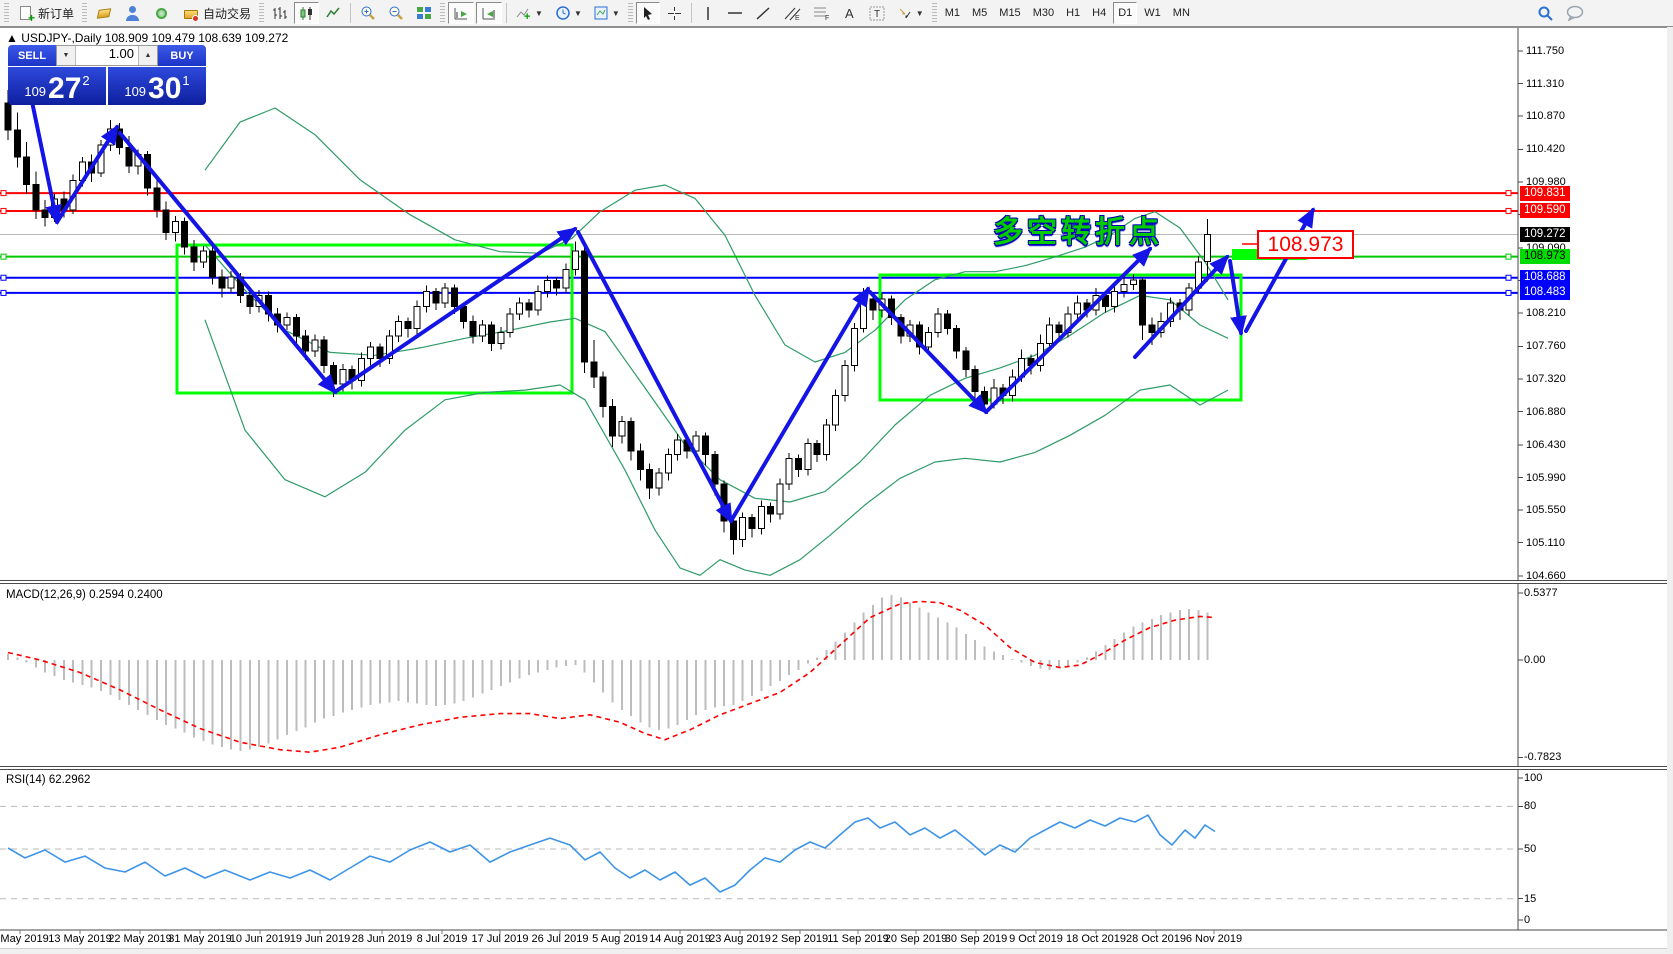 The image size is (1673, 954). Describe the element at coordinates (1099, 13) in the screenshot. I see `timeframe-button-h4: H4` at that location.